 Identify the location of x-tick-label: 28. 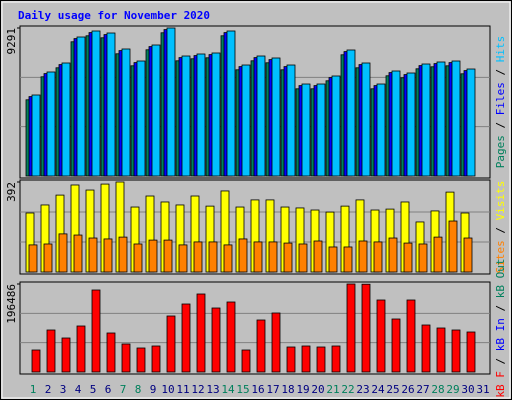
(437, 389).